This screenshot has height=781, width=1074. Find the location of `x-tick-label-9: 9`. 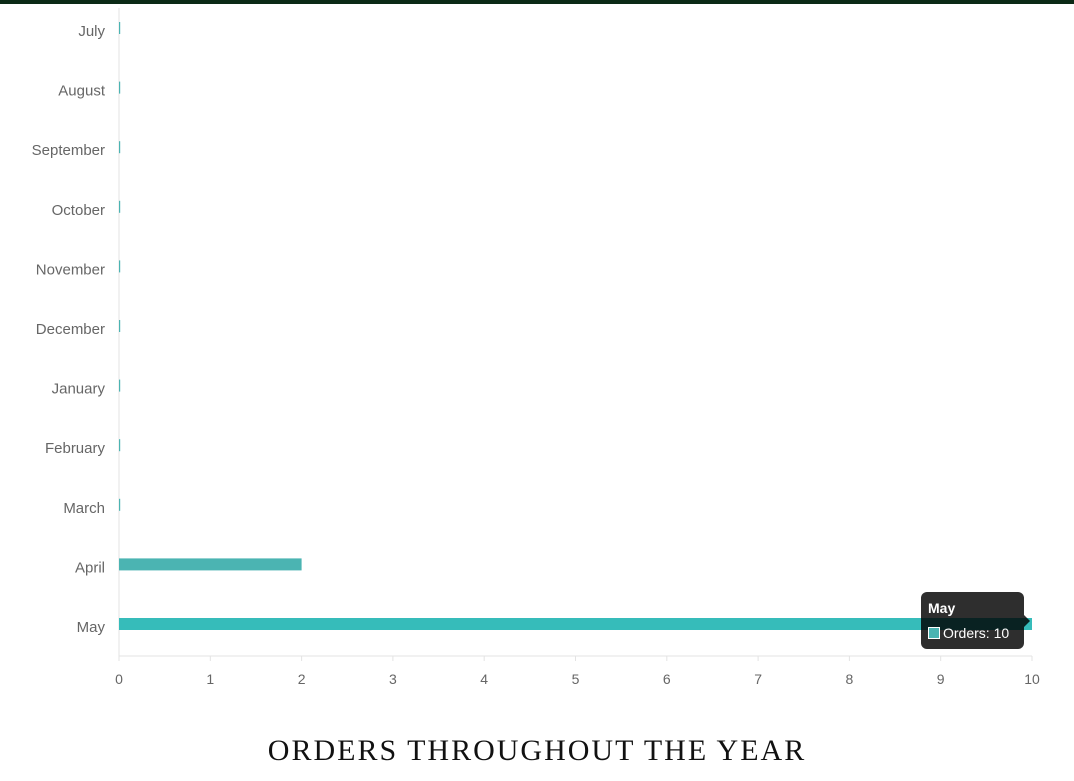

x-tick-label-9: 9 is located at coordinates (941, 679).